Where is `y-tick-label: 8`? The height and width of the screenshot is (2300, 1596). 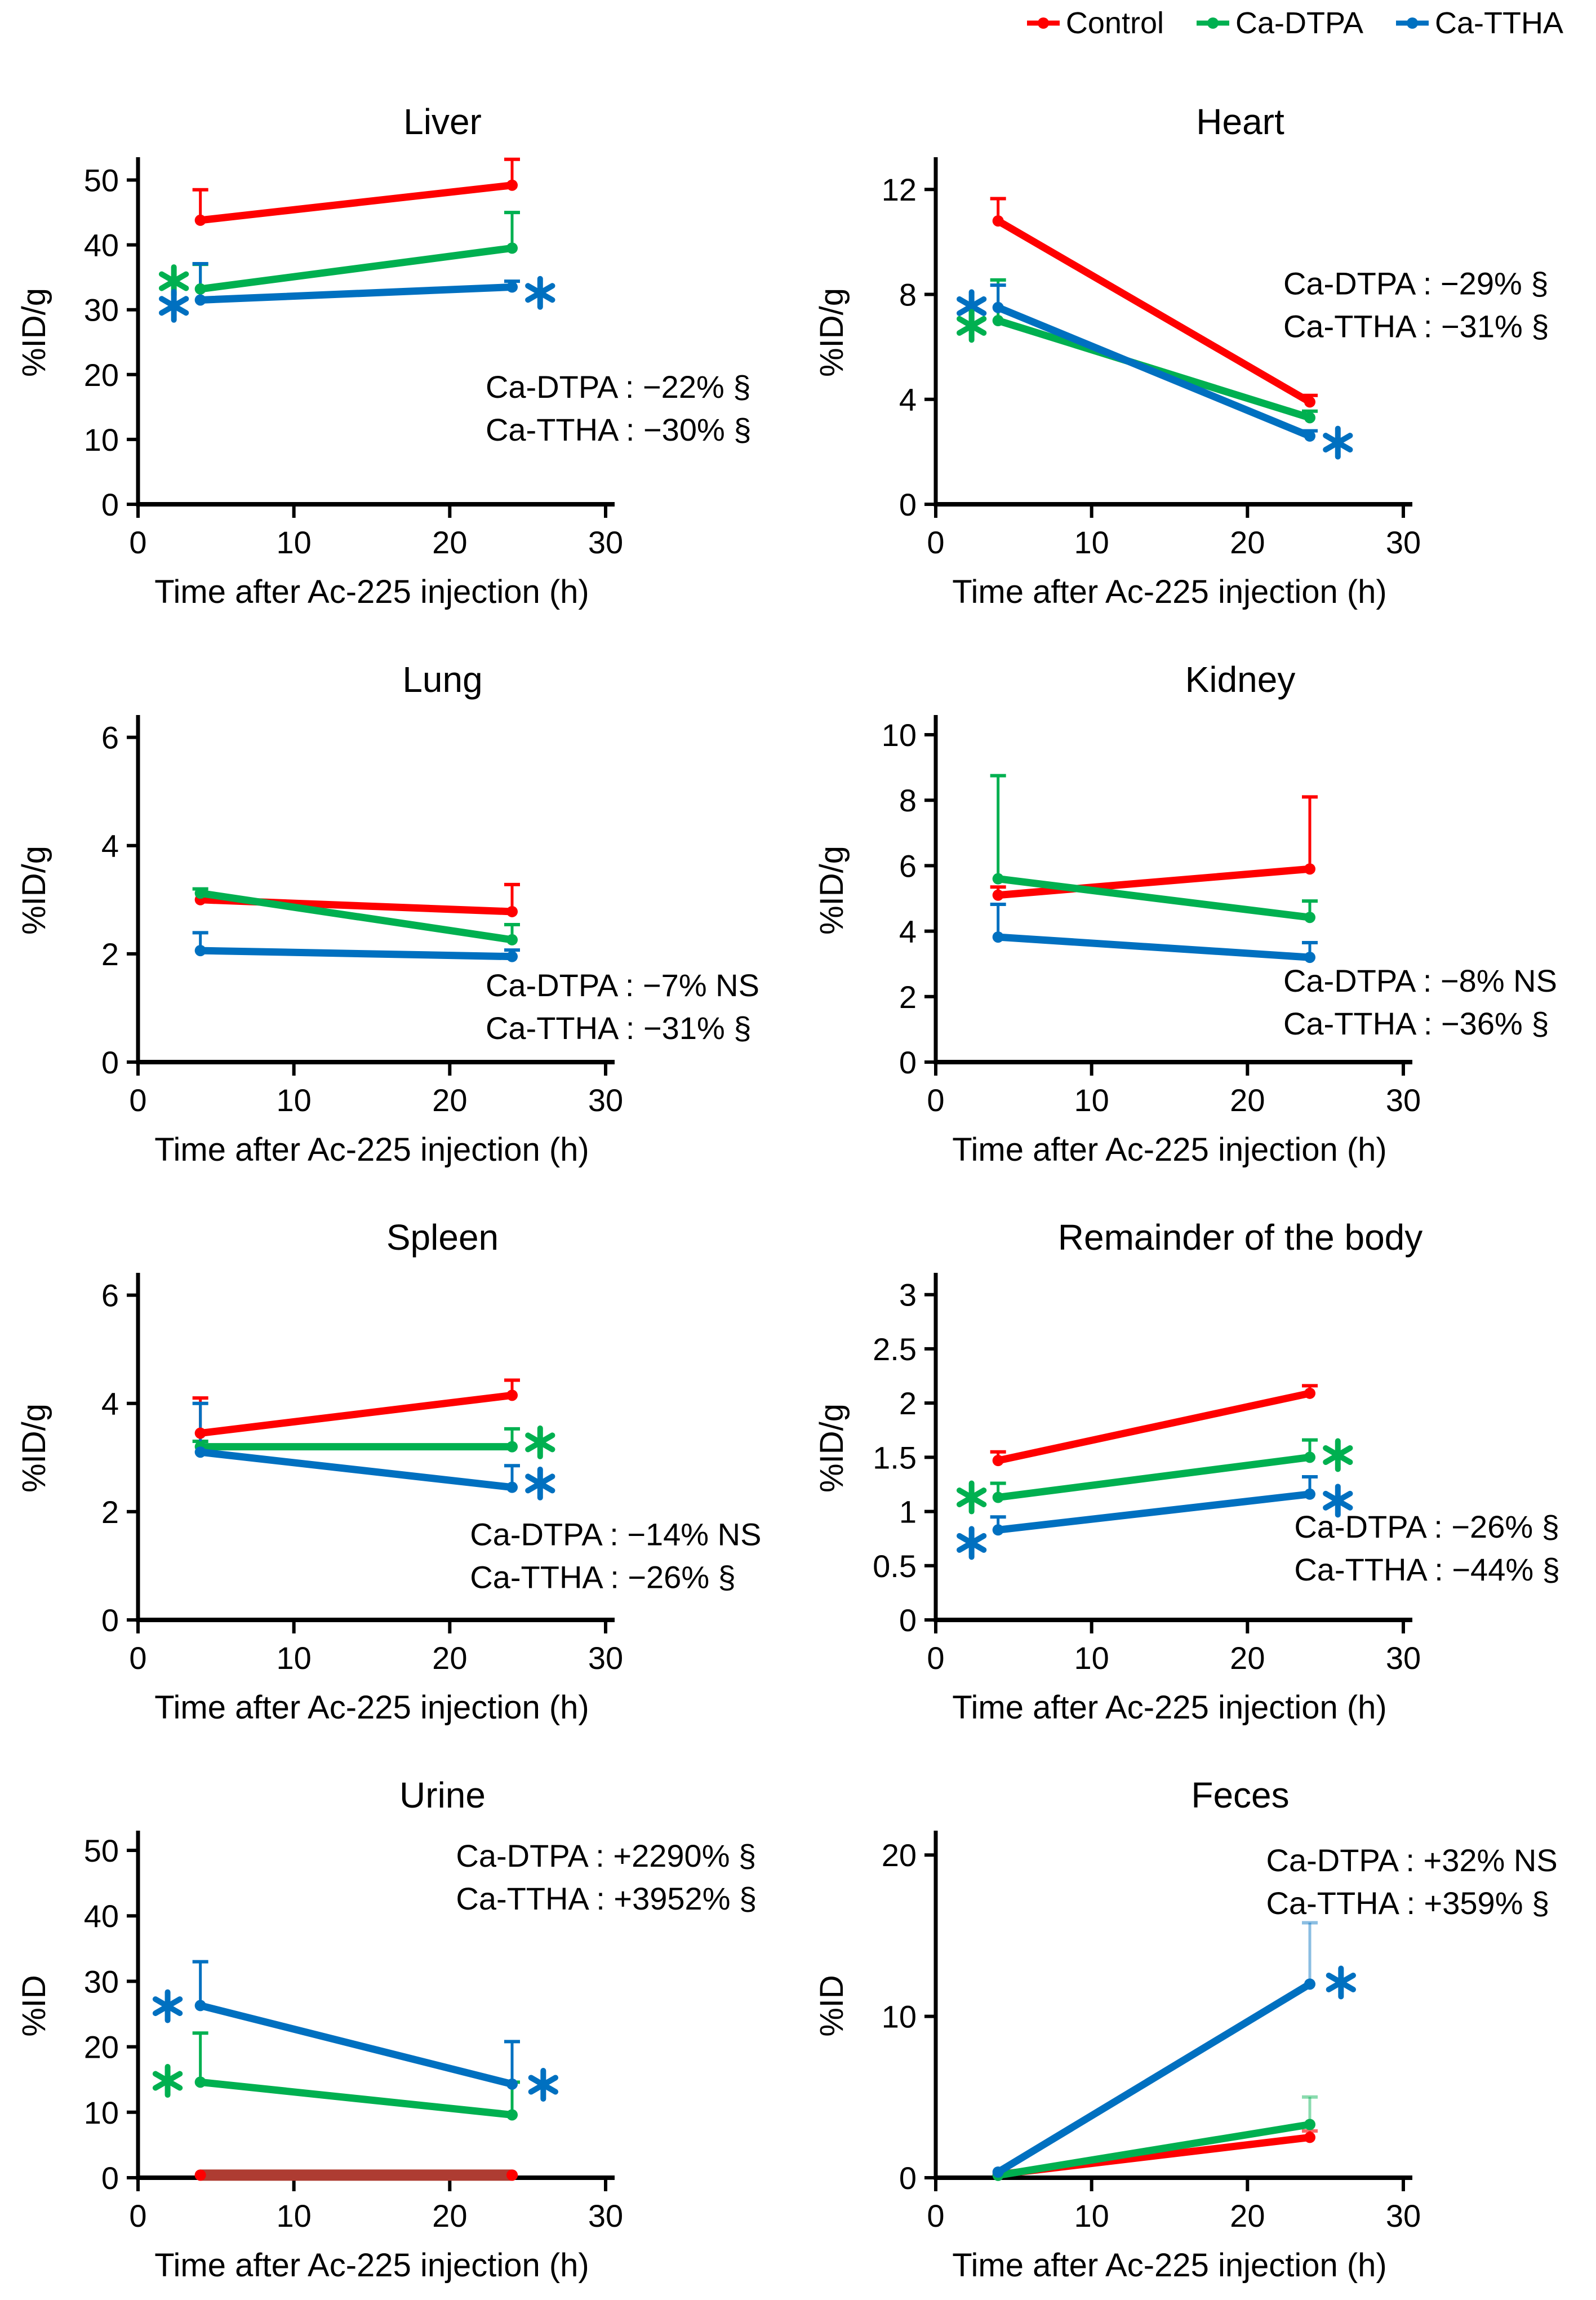
y-tick-label: 8 is located at coordinates (908, 800).